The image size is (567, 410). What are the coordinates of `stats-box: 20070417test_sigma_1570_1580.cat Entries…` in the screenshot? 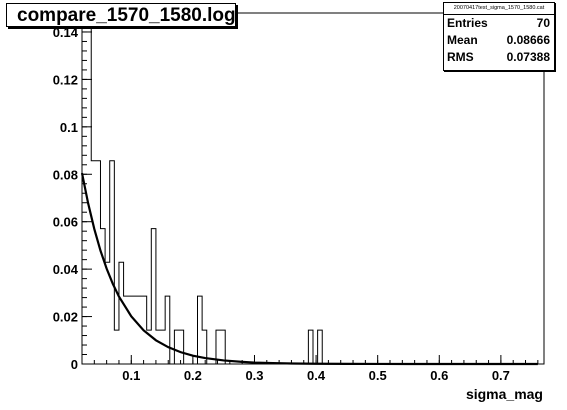 It's located at (499, 36).